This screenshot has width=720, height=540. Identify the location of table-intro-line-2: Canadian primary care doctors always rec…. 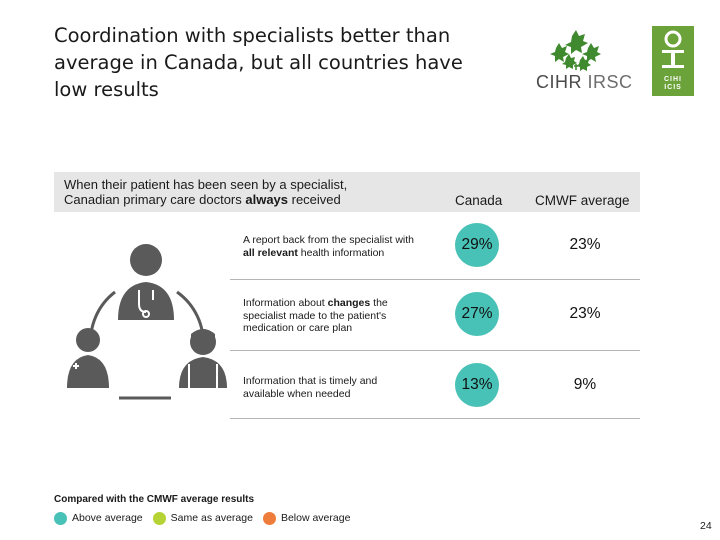
(205, 199).